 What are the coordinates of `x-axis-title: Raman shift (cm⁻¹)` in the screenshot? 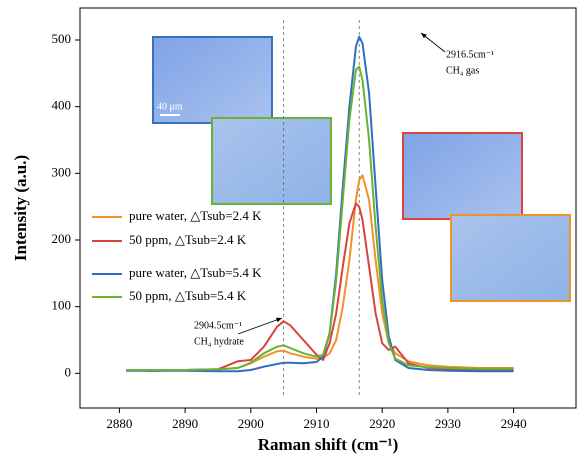 It's located at (328, 444).